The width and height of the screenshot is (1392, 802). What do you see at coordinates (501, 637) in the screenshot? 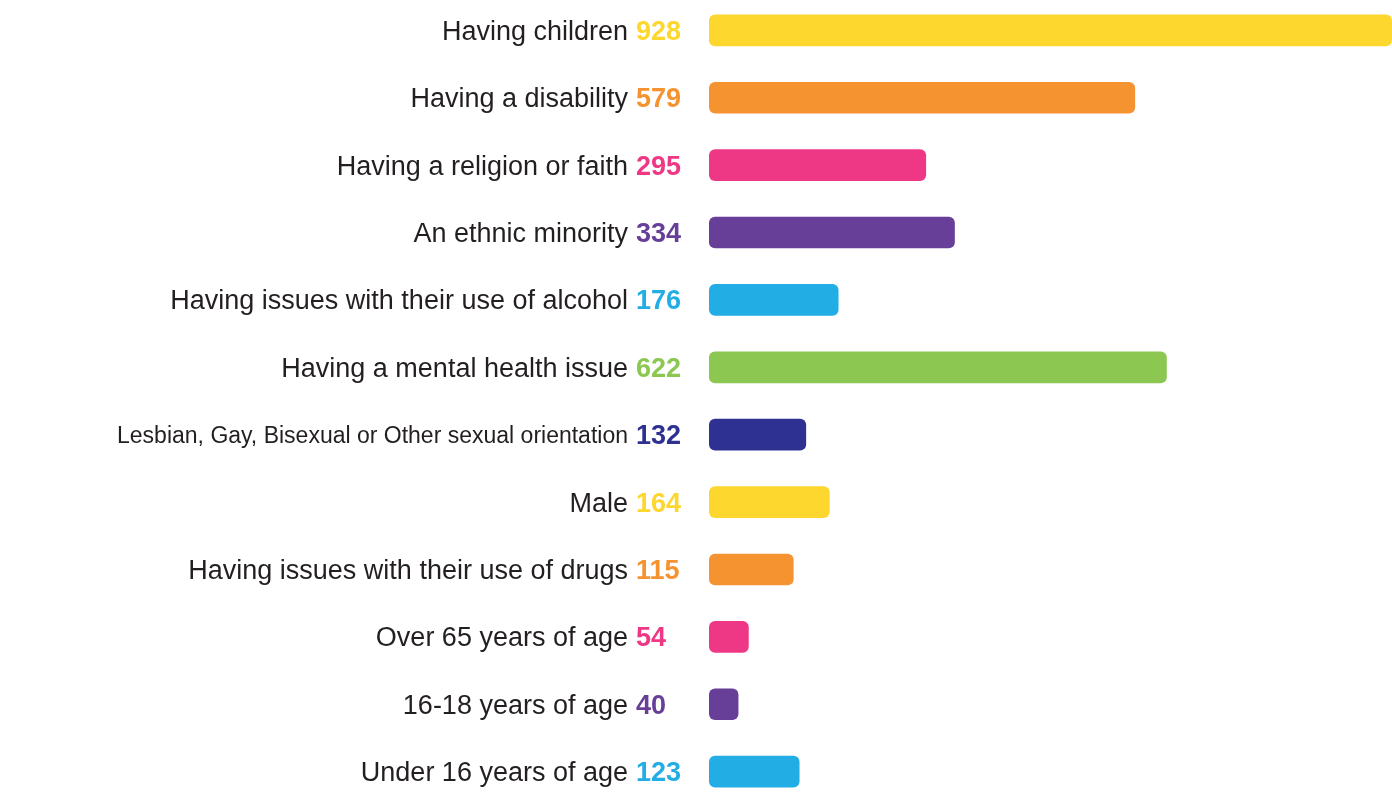
I see `y-tick-label: Over 65 years of age` at bounding box center [501, 637].